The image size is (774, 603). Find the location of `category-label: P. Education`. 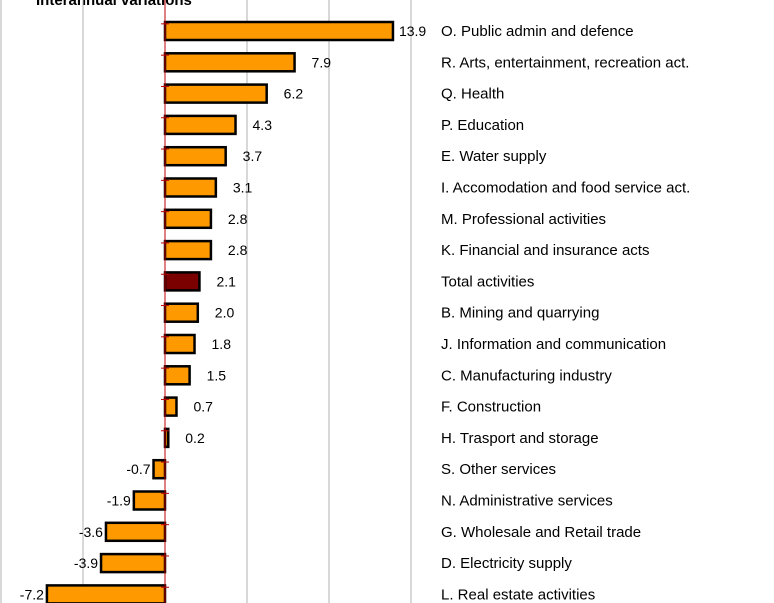

category-label: P. Education is located at coordinates (482, 125).